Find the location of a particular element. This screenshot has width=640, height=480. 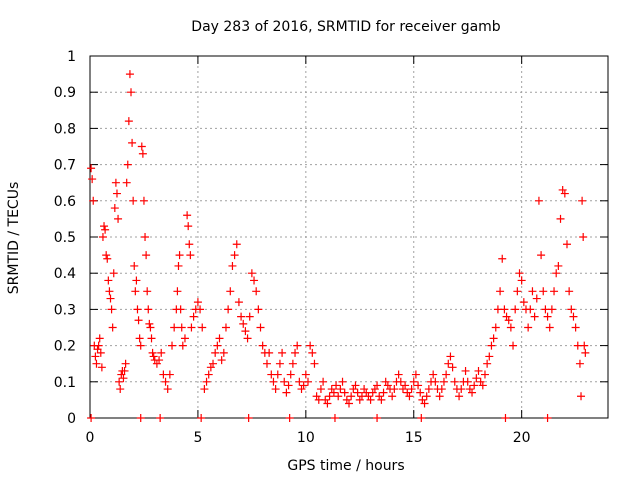

x-tick-label: 10 is located at coordinates (306, 438).